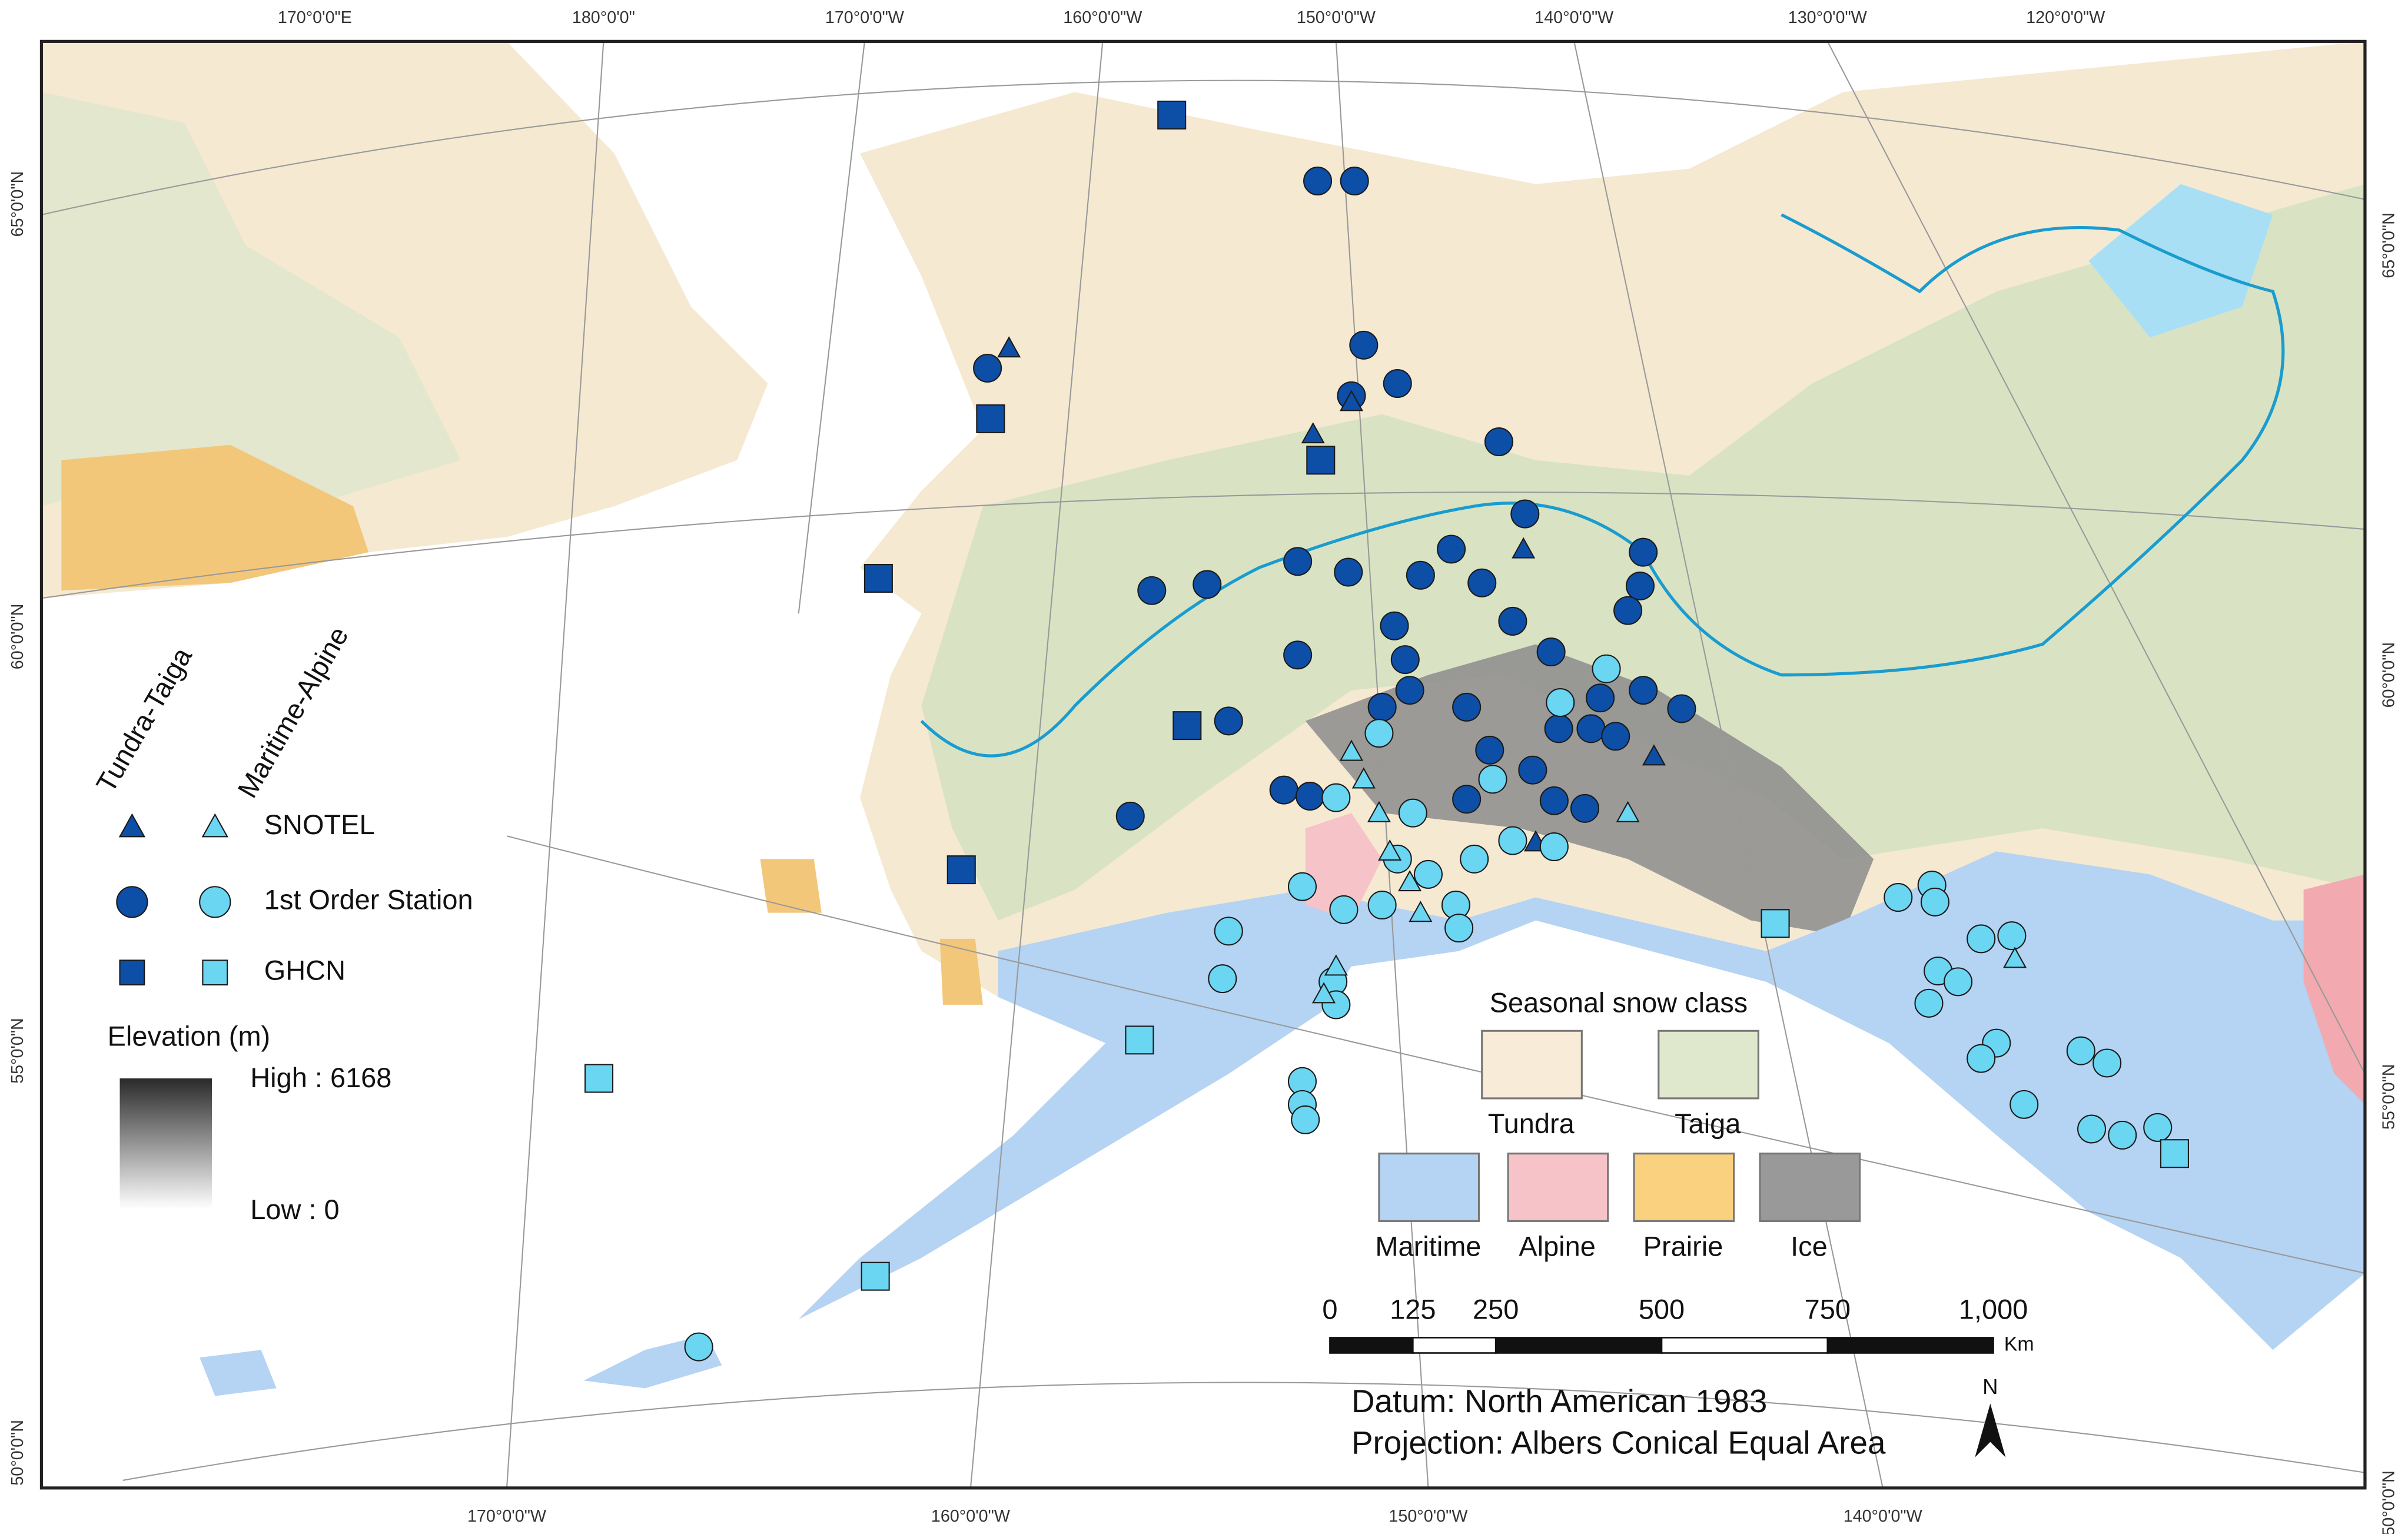 The image size is (2408, 1534). Describe the element at coordinates (215, 517) in the screenshot. I see `chukotka-prairie` at that location.